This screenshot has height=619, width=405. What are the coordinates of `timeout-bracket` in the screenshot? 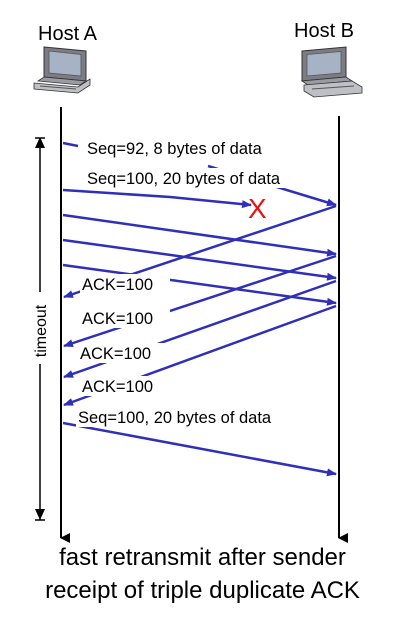 It's located at (40, 329).